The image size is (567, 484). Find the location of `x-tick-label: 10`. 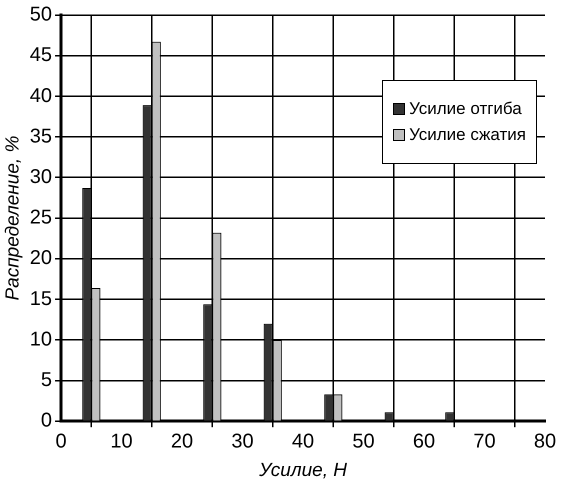

x-tick-label: 10 is located at coordinates (121, 441).